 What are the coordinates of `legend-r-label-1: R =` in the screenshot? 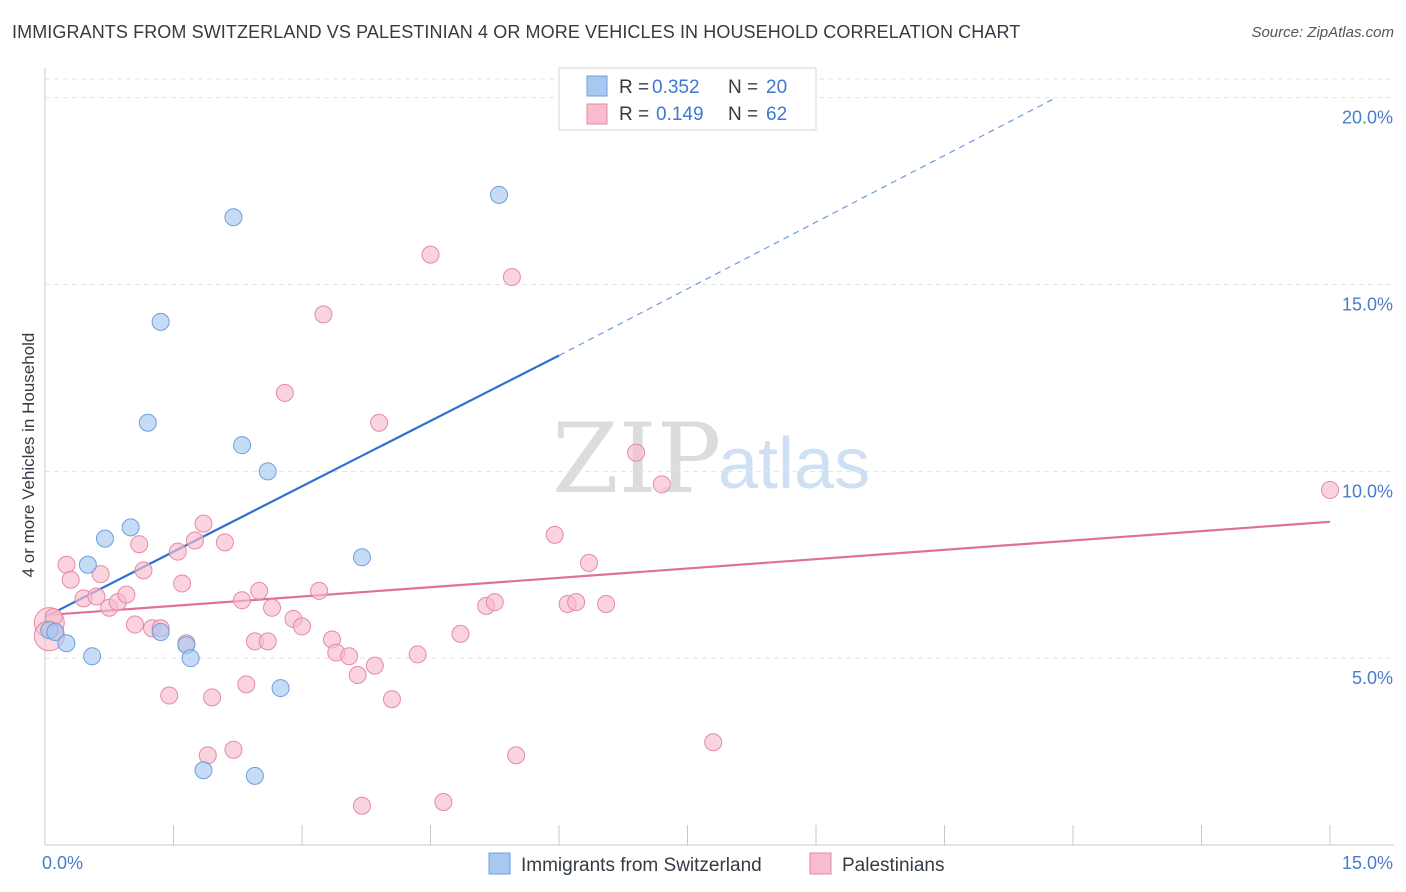 It's located at (634, 87).